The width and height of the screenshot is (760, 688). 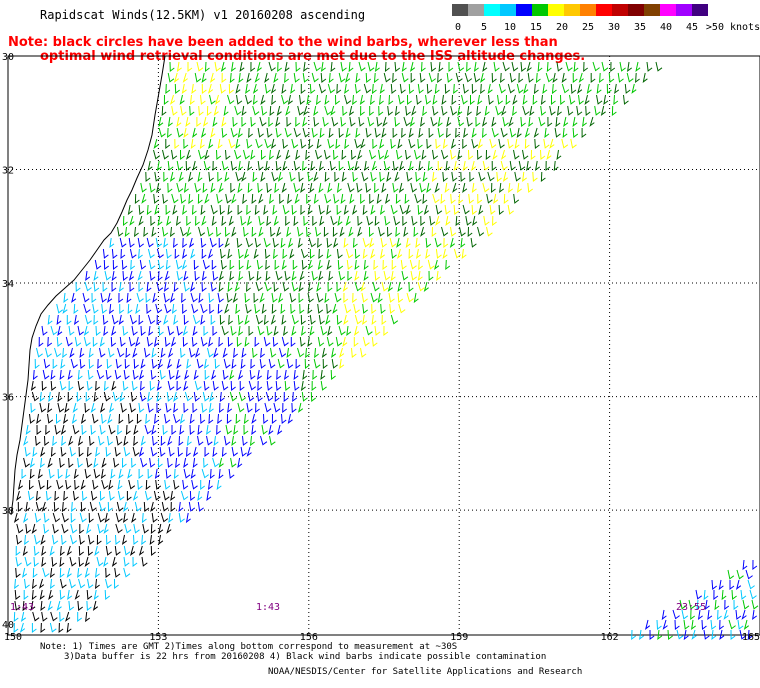 What do you see at coordinates (614, 27) in the screenshot?
I see `legend-tick-label: 30` at bounding box center [614, 27].